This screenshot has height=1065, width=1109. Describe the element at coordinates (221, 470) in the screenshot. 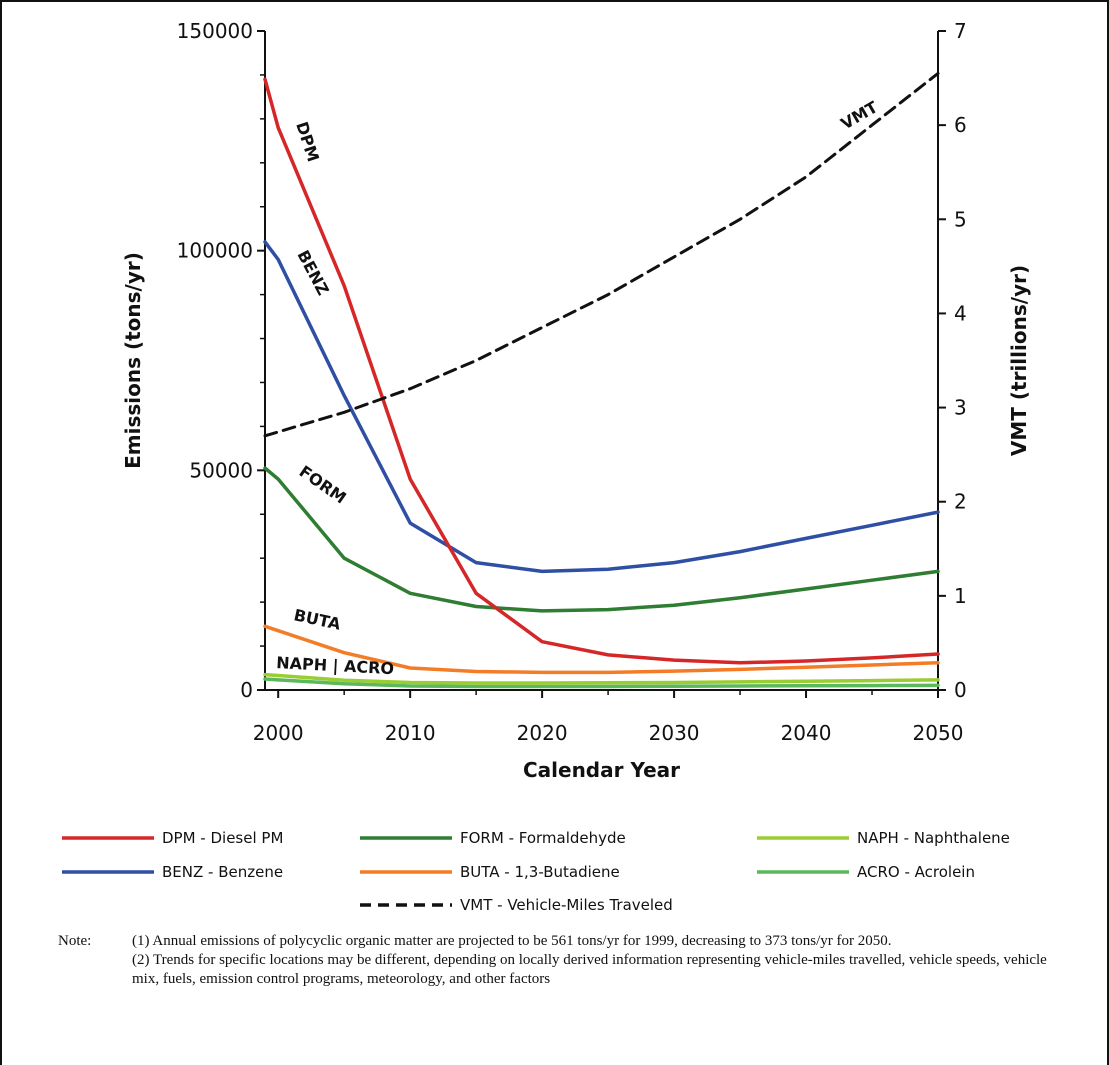

I see `y-tick-label: 50000` at that location.